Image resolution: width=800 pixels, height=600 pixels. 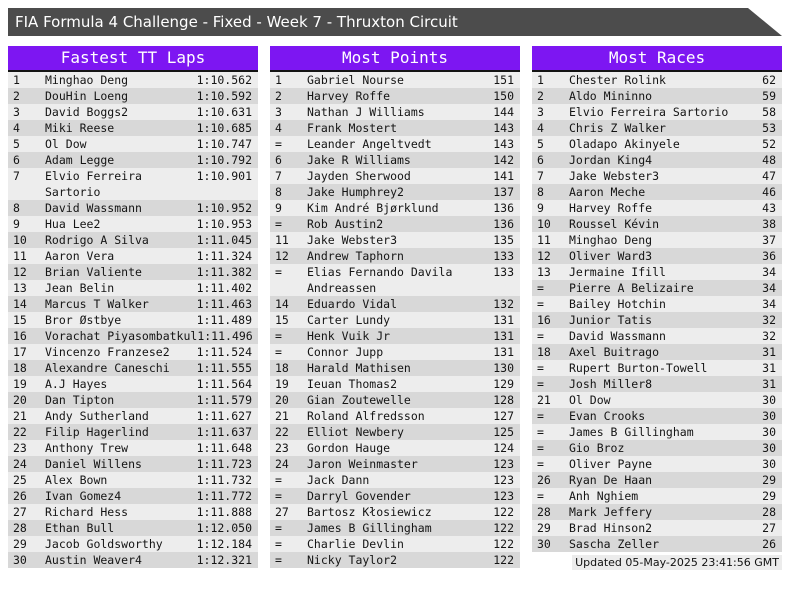 I want to click on driver-name: Jake Webster3, so click(x=614, y=176).